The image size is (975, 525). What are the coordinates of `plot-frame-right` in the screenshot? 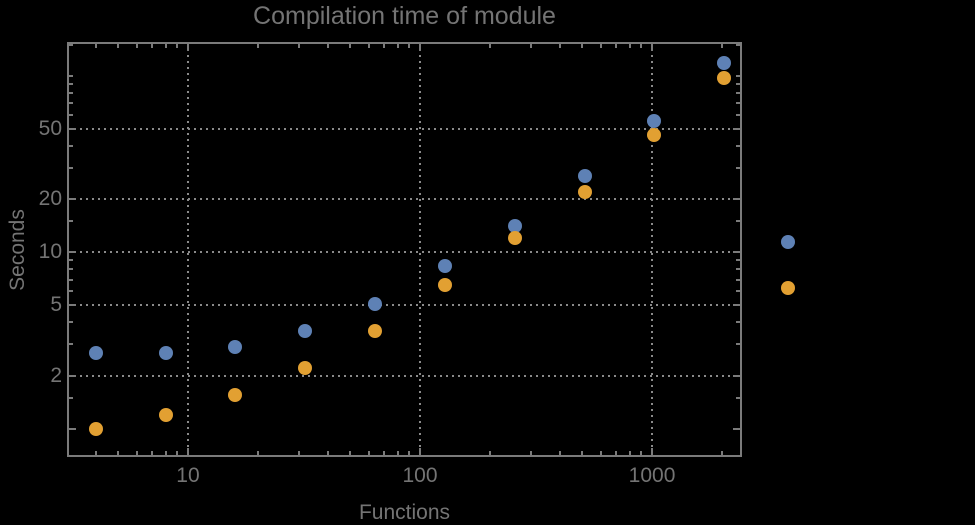 It's located at (741, 249).